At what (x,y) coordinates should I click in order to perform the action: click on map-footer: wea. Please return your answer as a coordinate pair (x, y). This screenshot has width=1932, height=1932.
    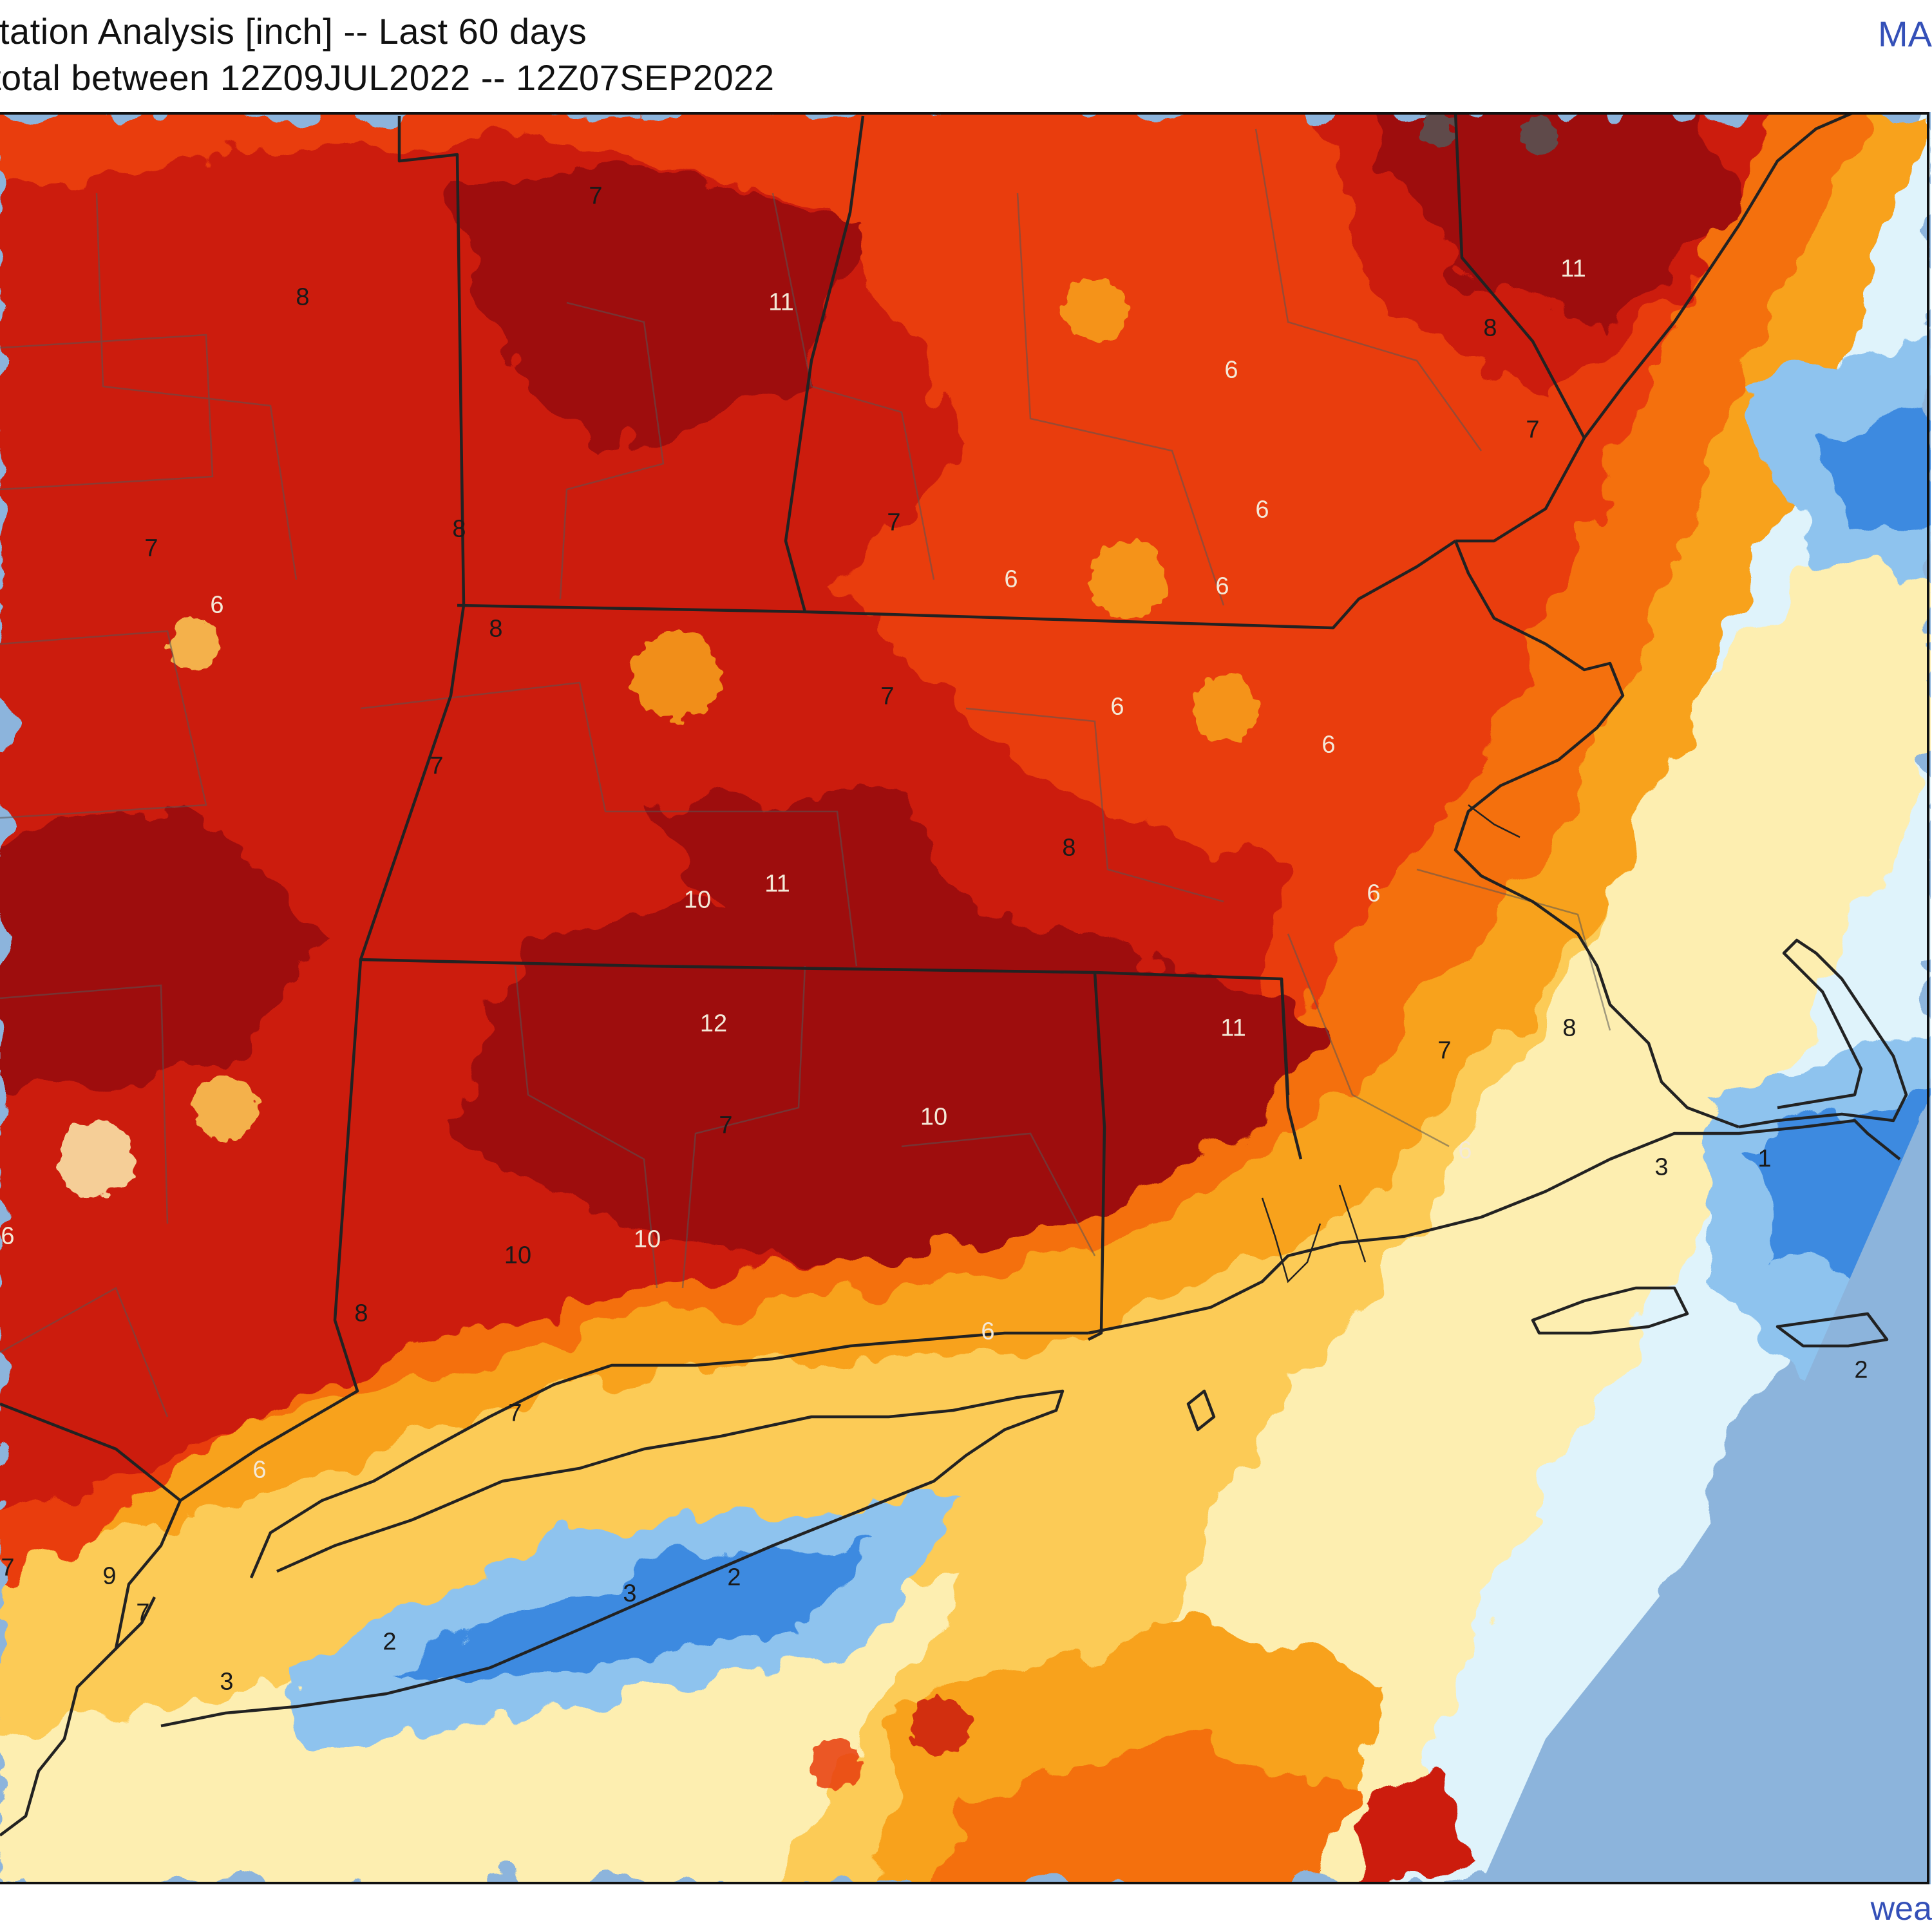
    Looking at the image, I should click on (966, 1908).